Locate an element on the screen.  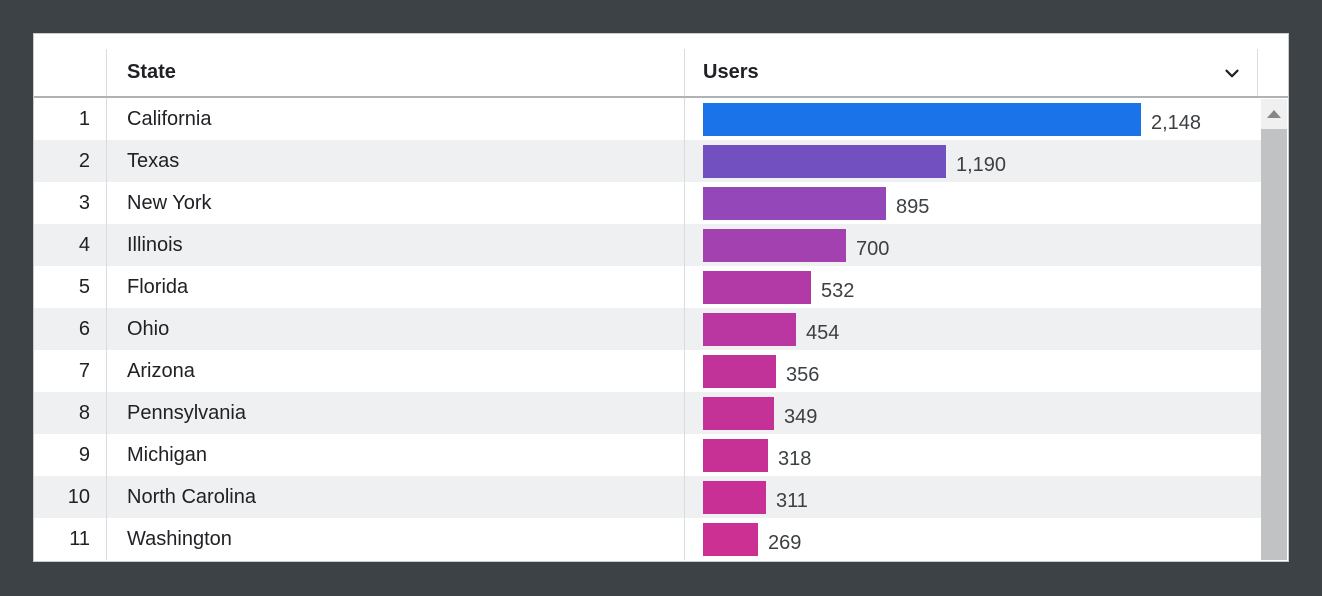
triangle-up-icon is located at coordinates (1274, 114).